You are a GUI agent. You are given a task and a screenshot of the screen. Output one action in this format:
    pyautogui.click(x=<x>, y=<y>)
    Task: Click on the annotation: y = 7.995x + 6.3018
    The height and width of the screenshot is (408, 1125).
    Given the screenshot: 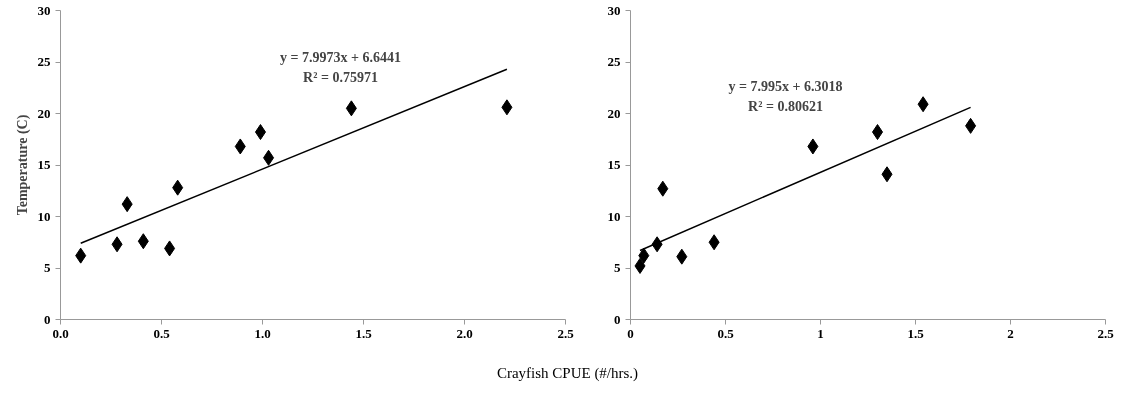 What is the action you would take?
    pyautogui.click(x=785, y=86)
    